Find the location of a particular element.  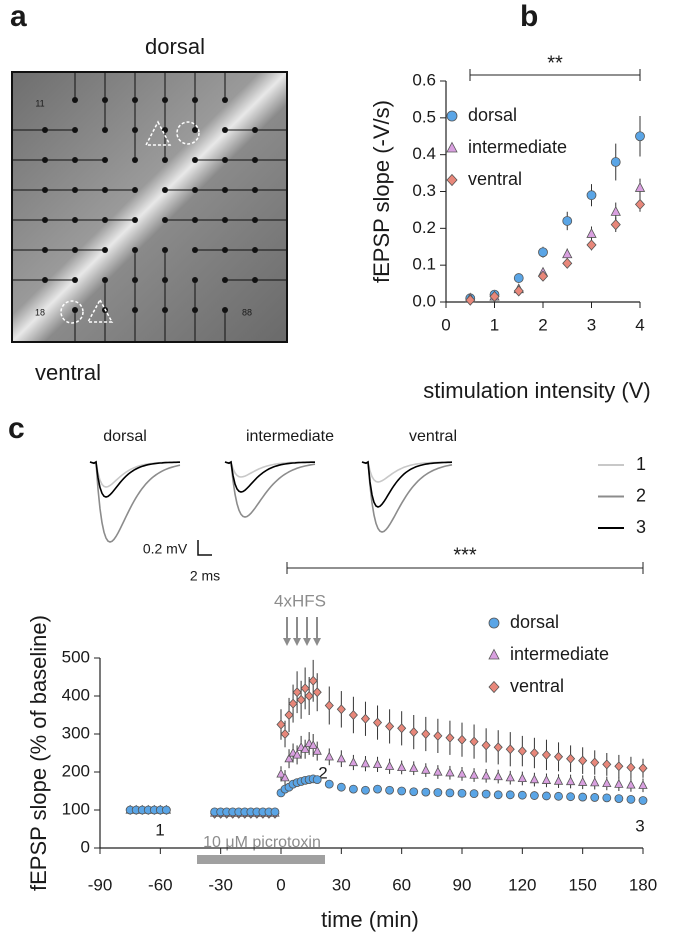

x-tick-label: 1 is located at coordinates (494, 324).